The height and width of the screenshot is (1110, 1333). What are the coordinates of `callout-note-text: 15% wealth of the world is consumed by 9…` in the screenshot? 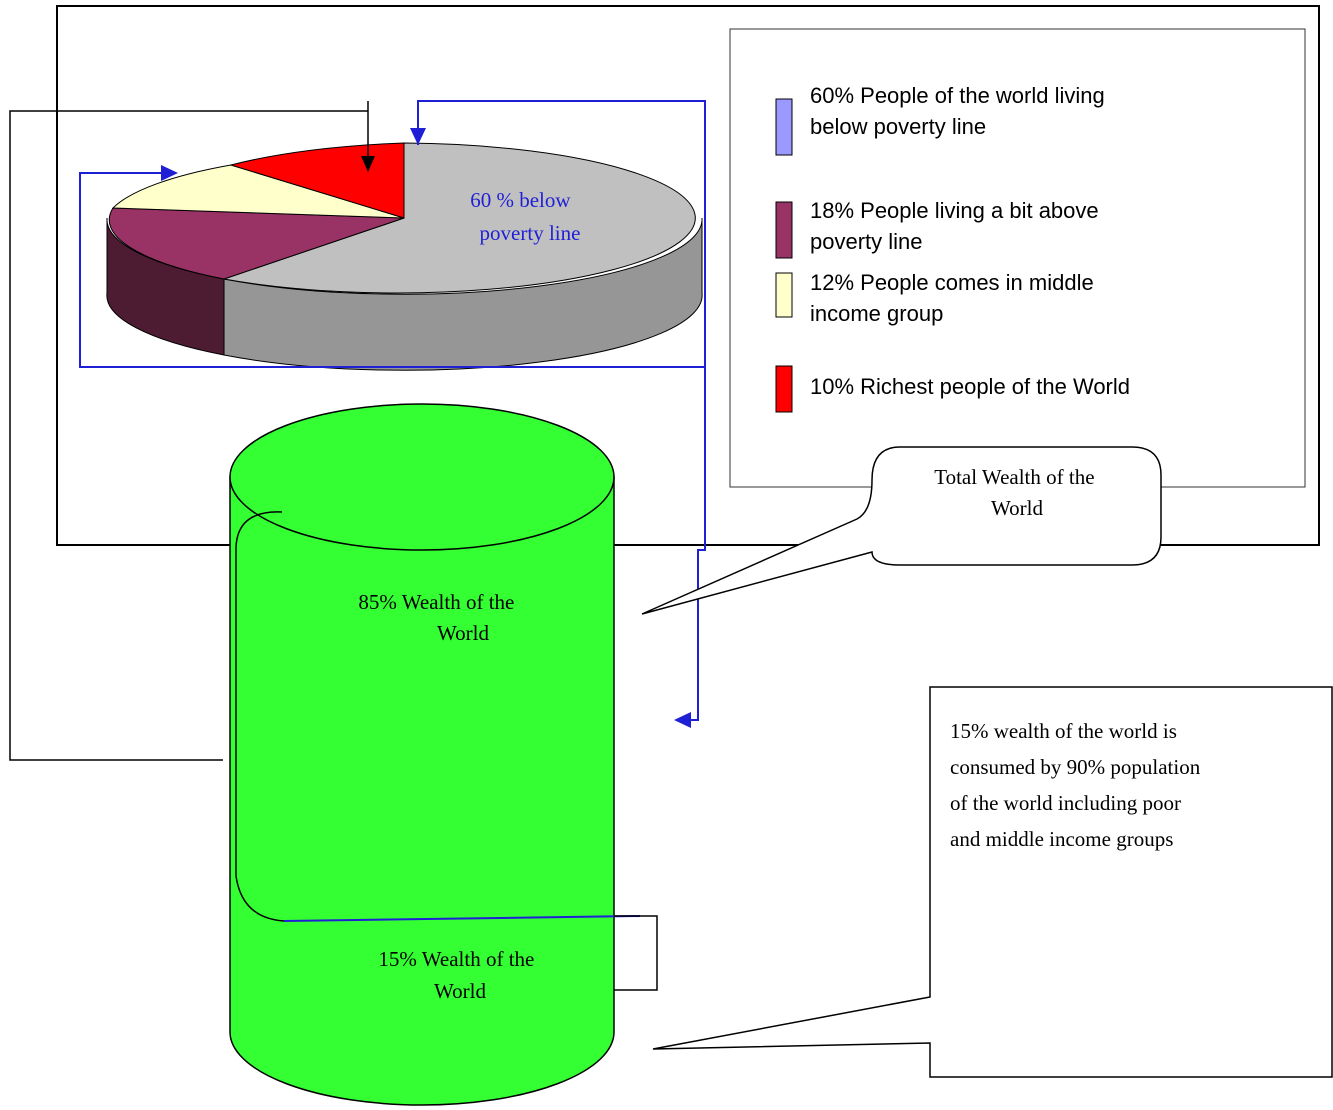 It's located at (1077, 785).